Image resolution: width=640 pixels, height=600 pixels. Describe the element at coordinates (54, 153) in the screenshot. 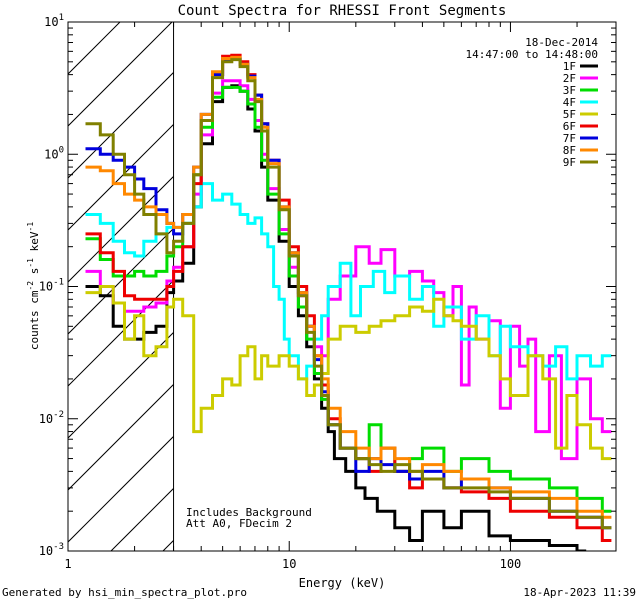

I see `y-tick-label: 10⁰` at that location.